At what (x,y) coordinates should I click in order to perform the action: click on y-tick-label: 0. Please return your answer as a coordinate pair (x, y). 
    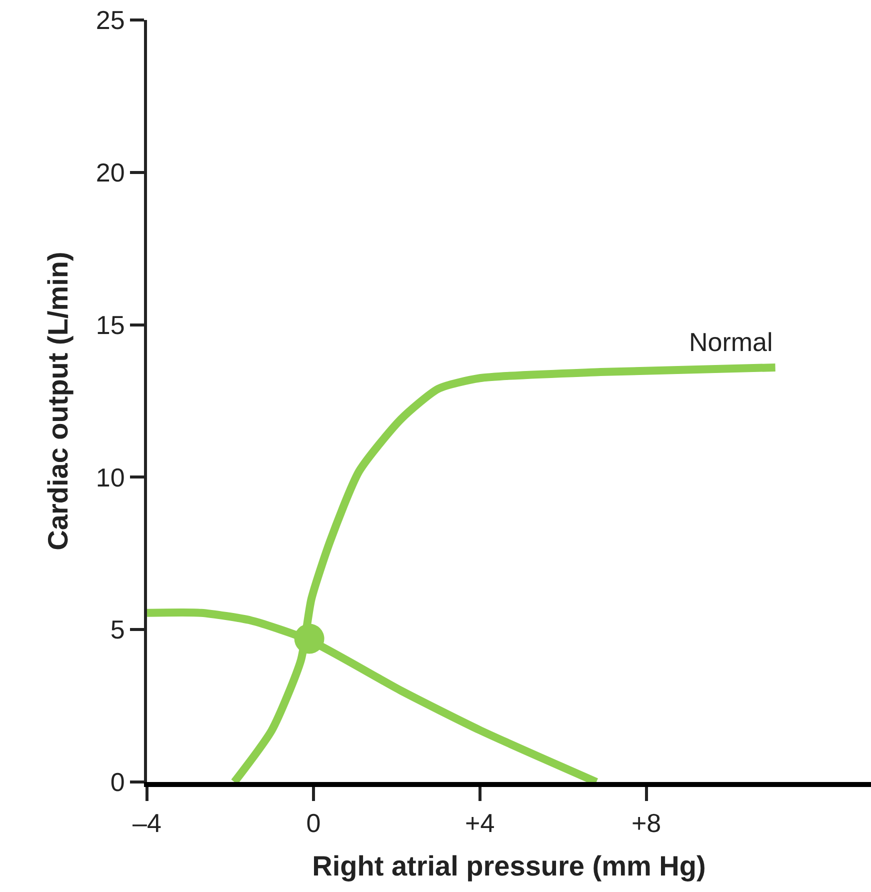
    Looking at the image, I should click on (117, 782).